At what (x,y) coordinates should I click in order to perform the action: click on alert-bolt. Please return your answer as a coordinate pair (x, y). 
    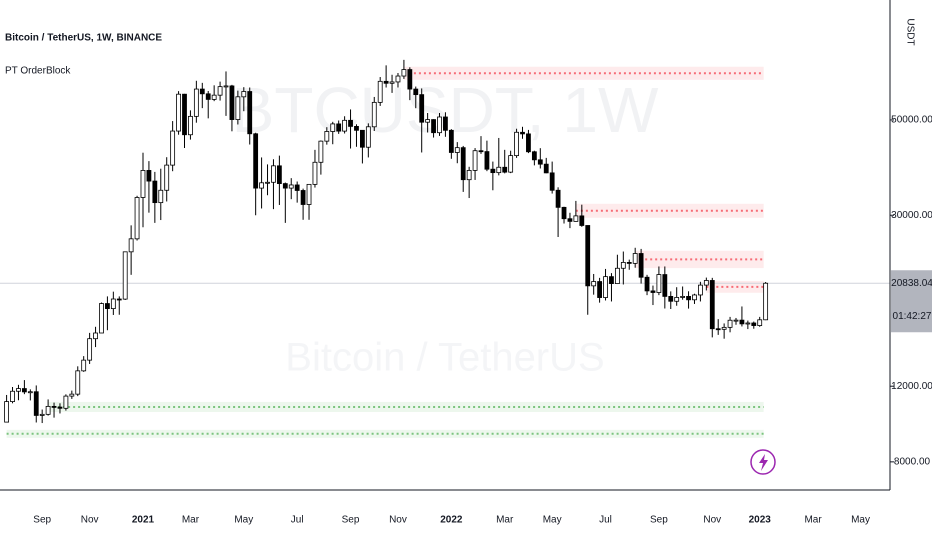
    Looking at the image, I should click on (763, 462).